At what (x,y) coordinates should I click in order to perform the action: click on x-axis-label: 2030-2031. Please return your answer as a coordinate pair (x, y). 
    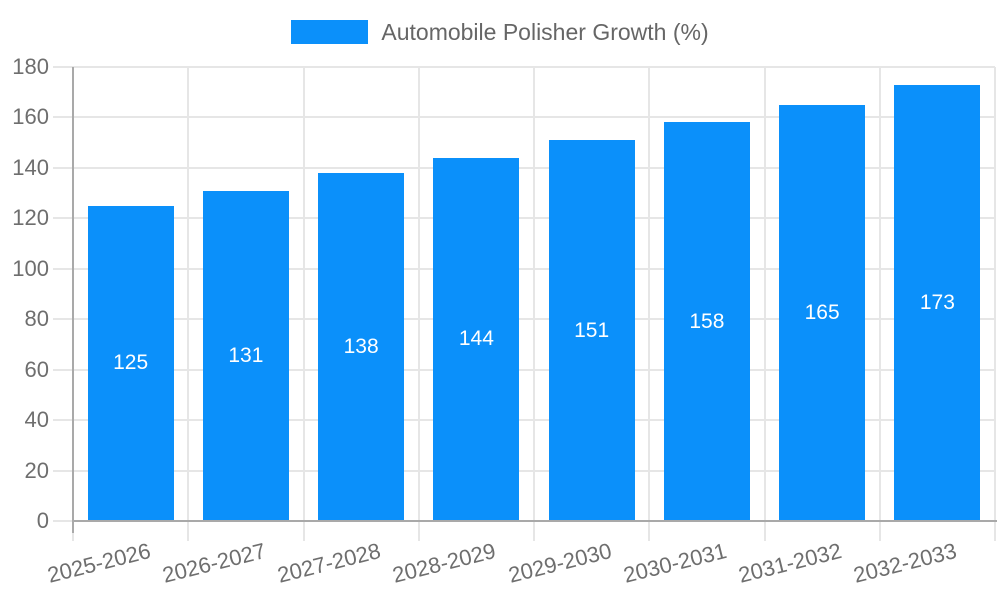
    Looking at the image, I should click on (674, 563).